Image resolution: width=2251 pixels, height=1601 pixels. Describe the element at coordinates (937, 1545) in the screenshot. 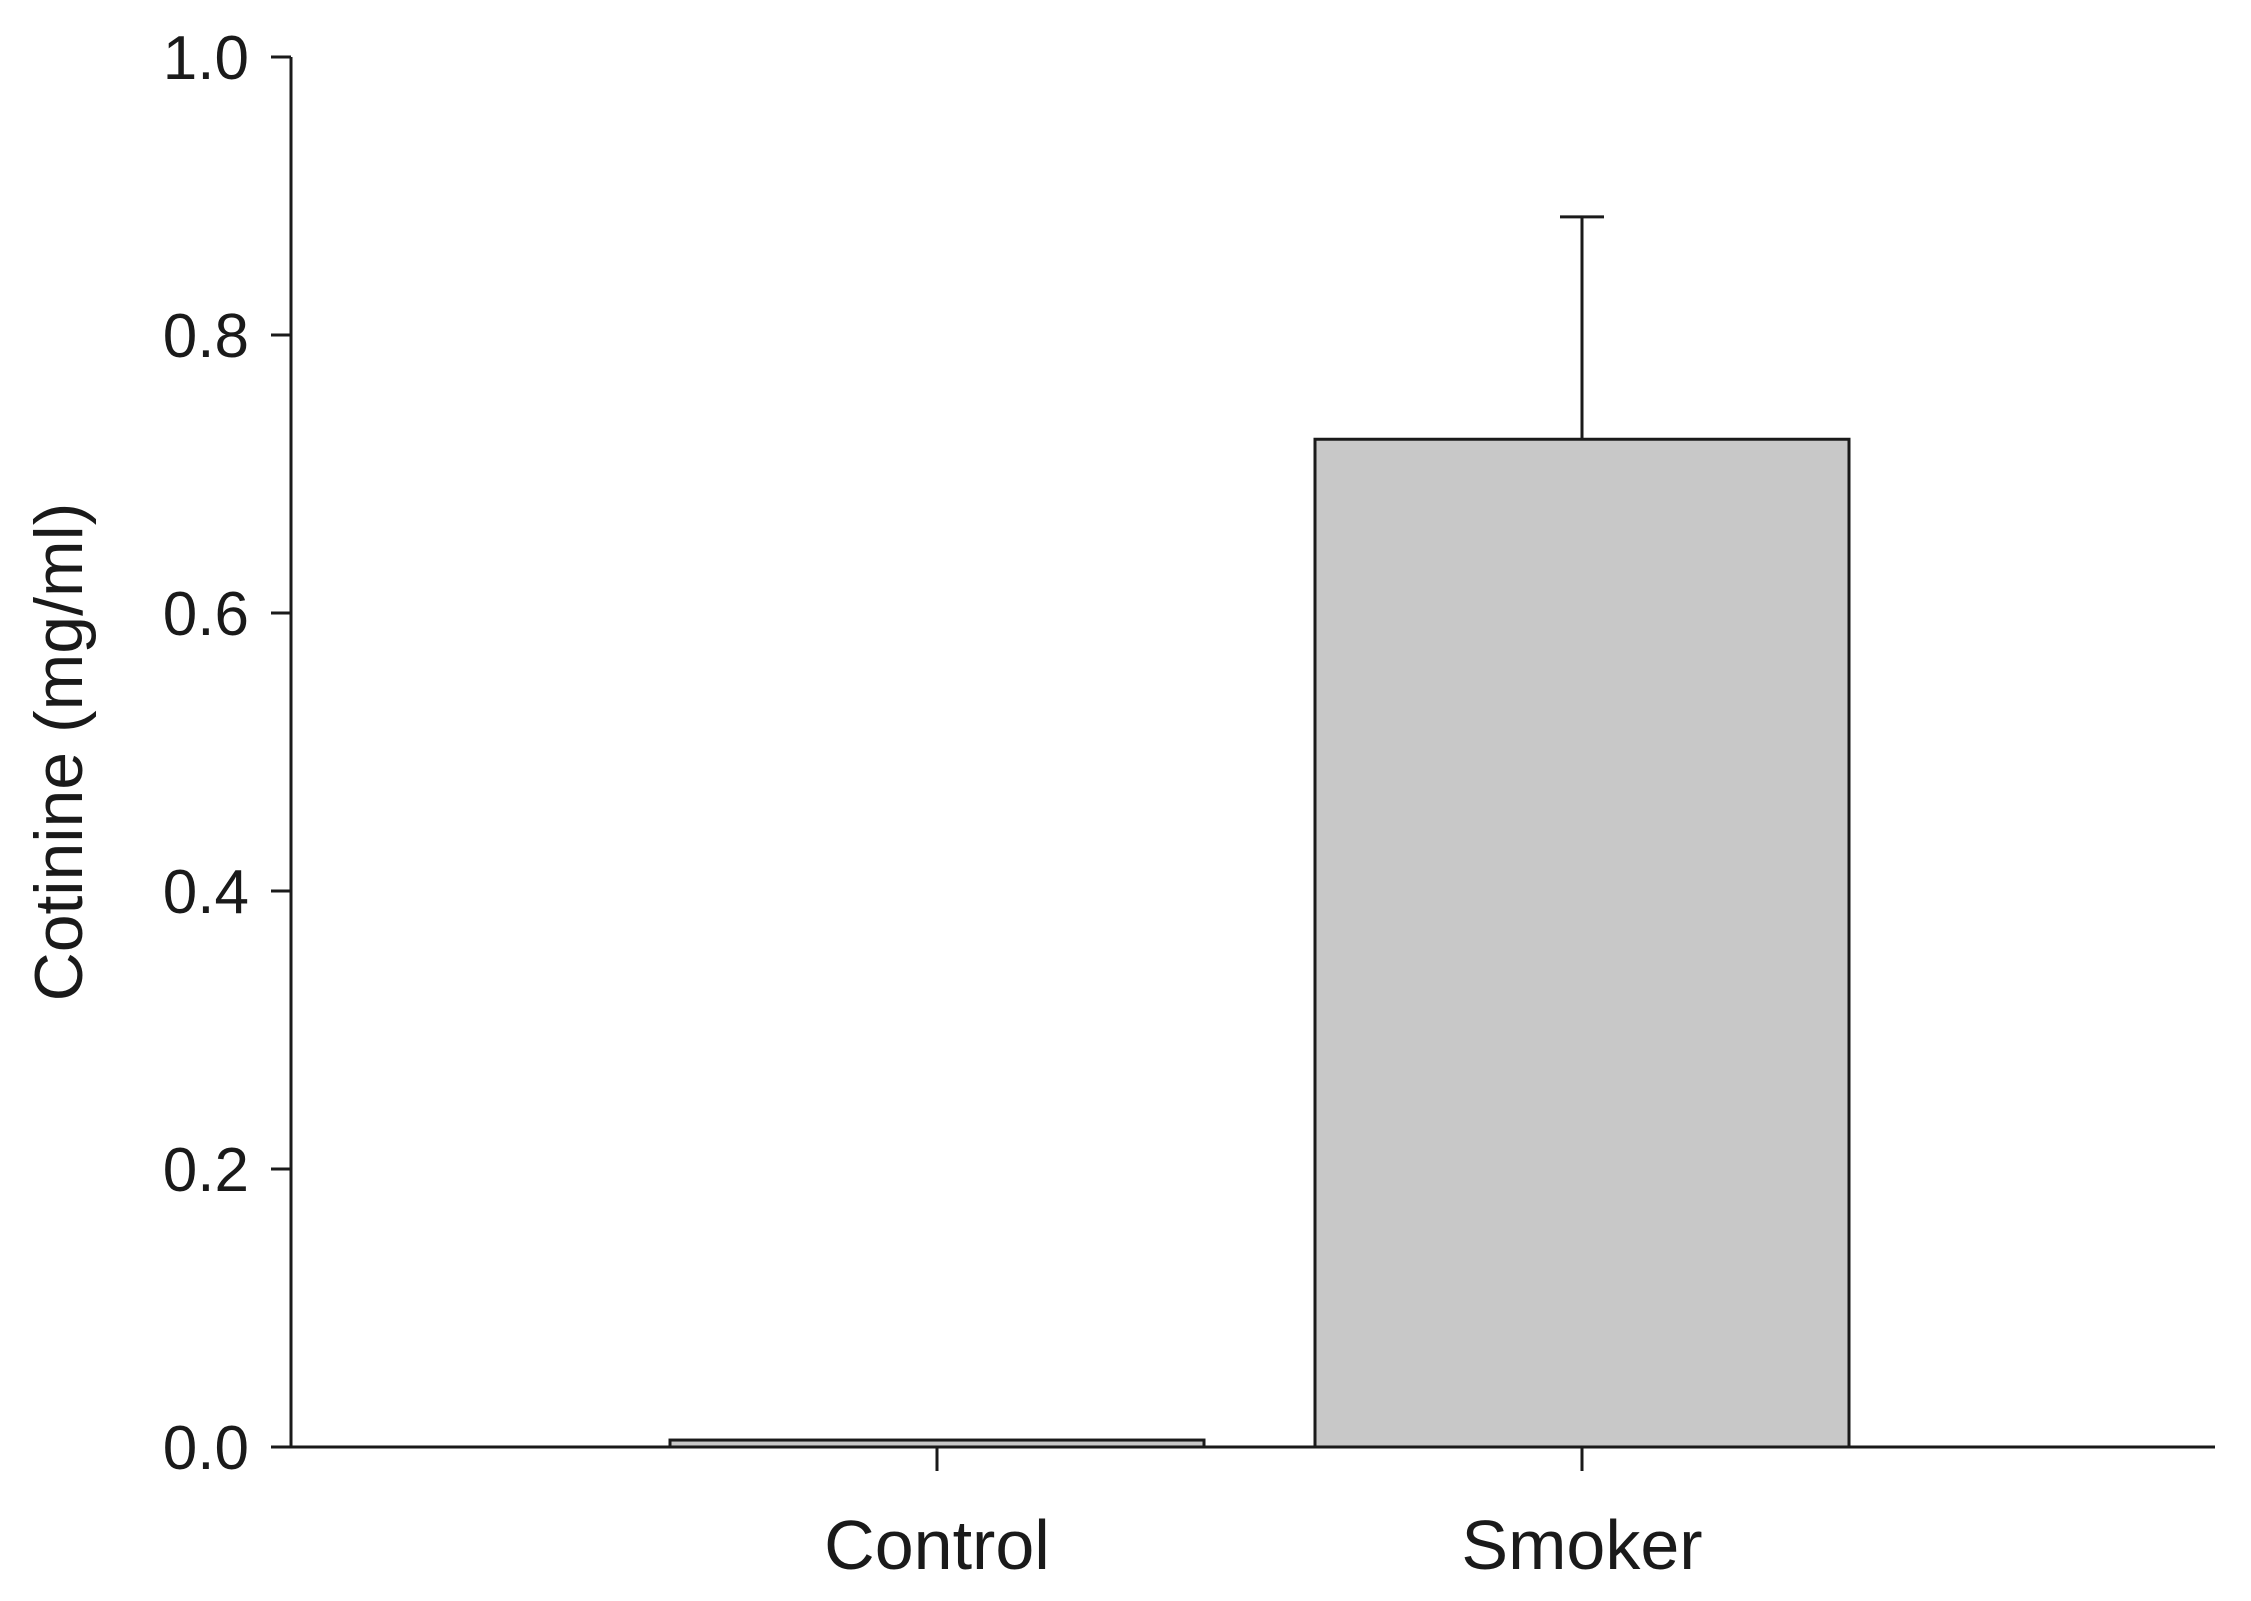

I see `x-tick-label-control: Control` at that location.